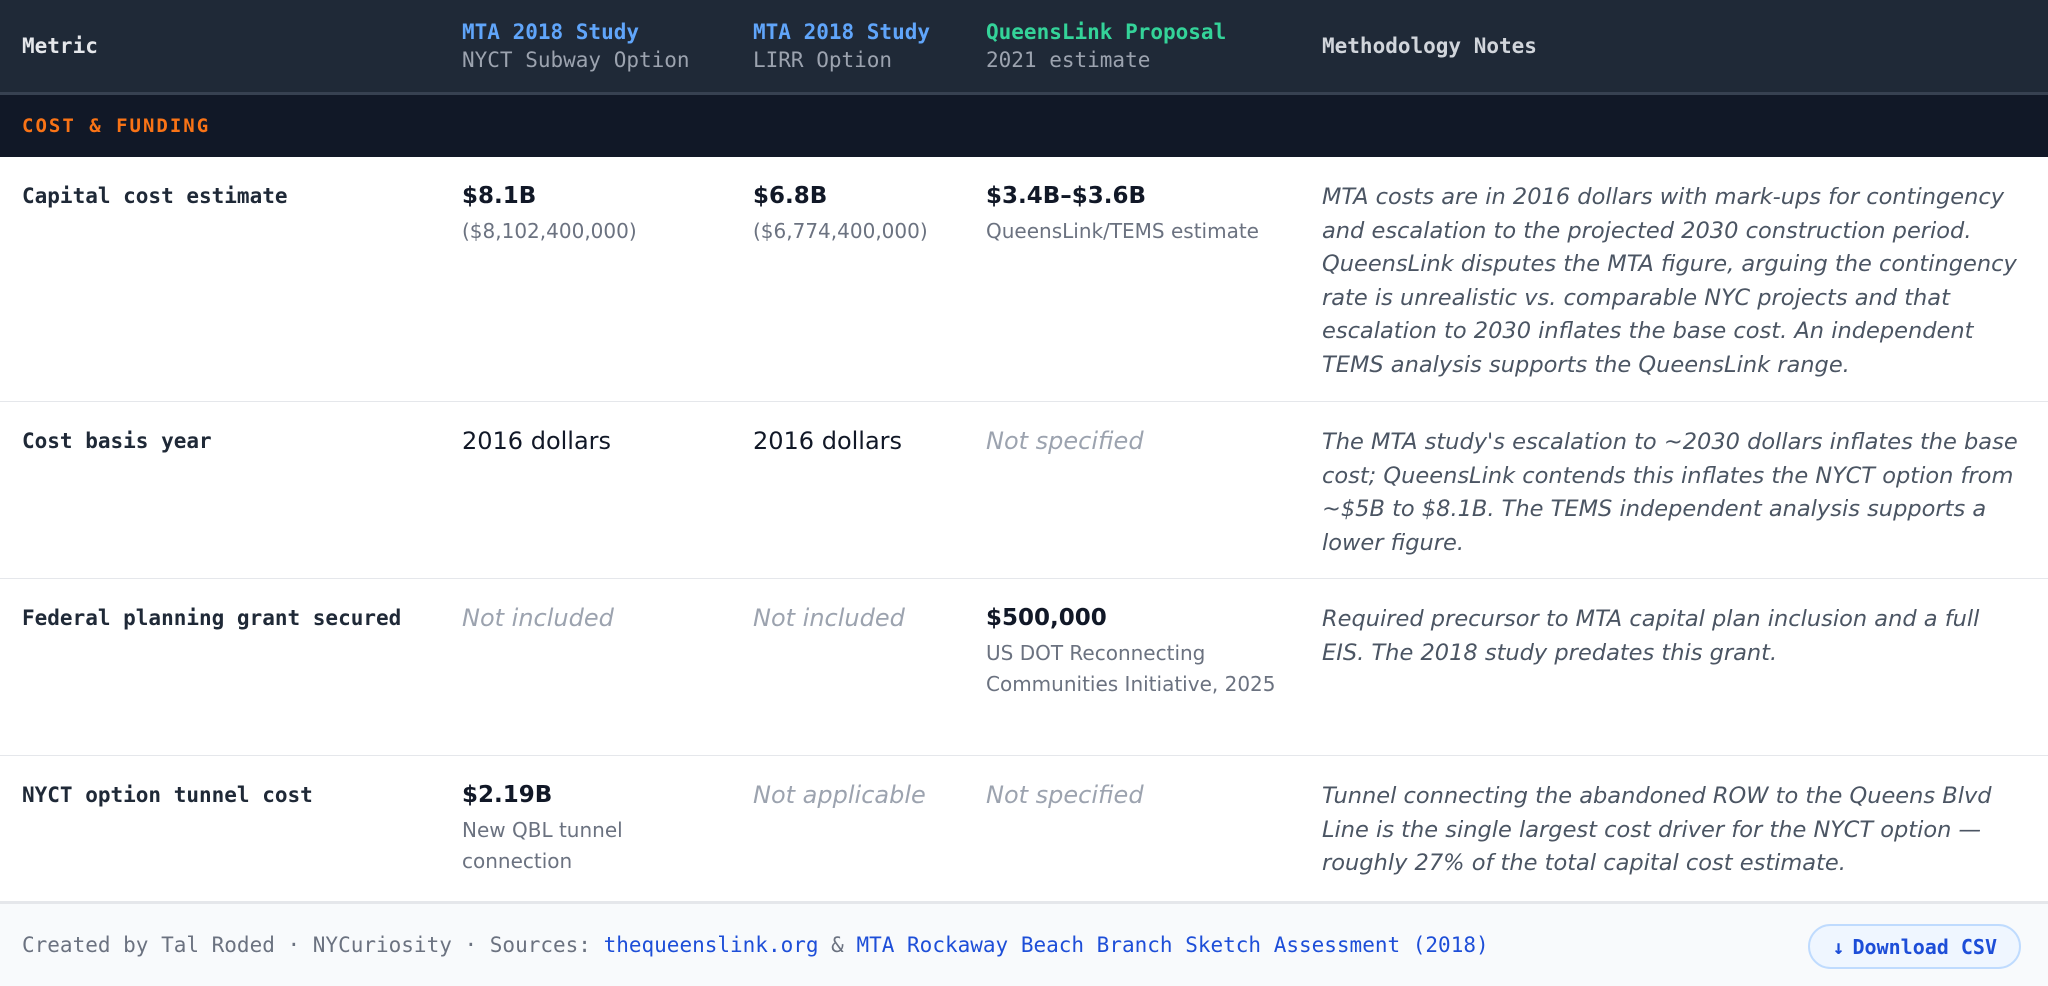  I want to click on header-notes-cell: Methodology Notes, so click(1685, 46).